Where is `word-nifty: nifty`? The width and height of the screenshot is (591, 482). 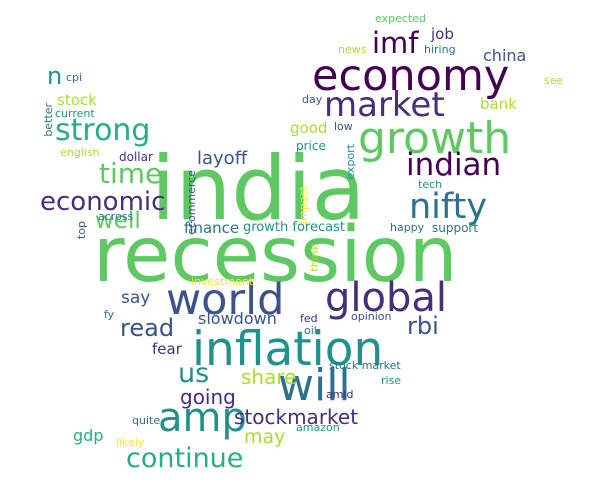 word-nifty: nifty is located at coordinates (448, 207).